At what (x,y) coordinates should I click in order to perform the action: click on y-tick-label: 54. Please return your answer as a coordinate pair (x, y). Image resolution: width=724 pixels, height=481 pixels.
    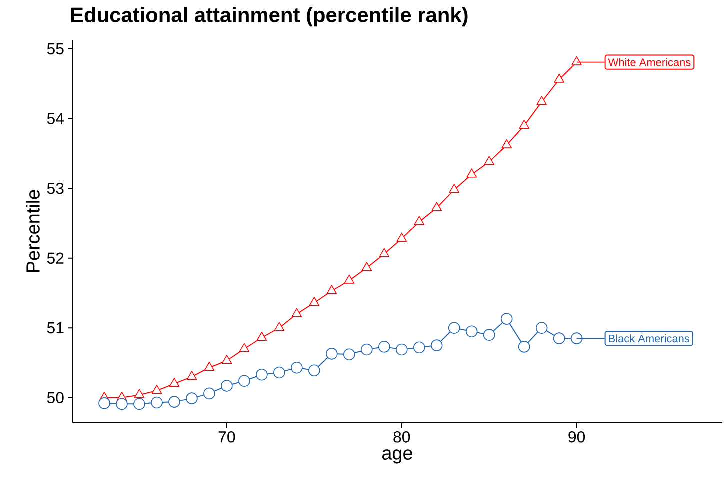
    Looking at the image, I should click on (55, 118).